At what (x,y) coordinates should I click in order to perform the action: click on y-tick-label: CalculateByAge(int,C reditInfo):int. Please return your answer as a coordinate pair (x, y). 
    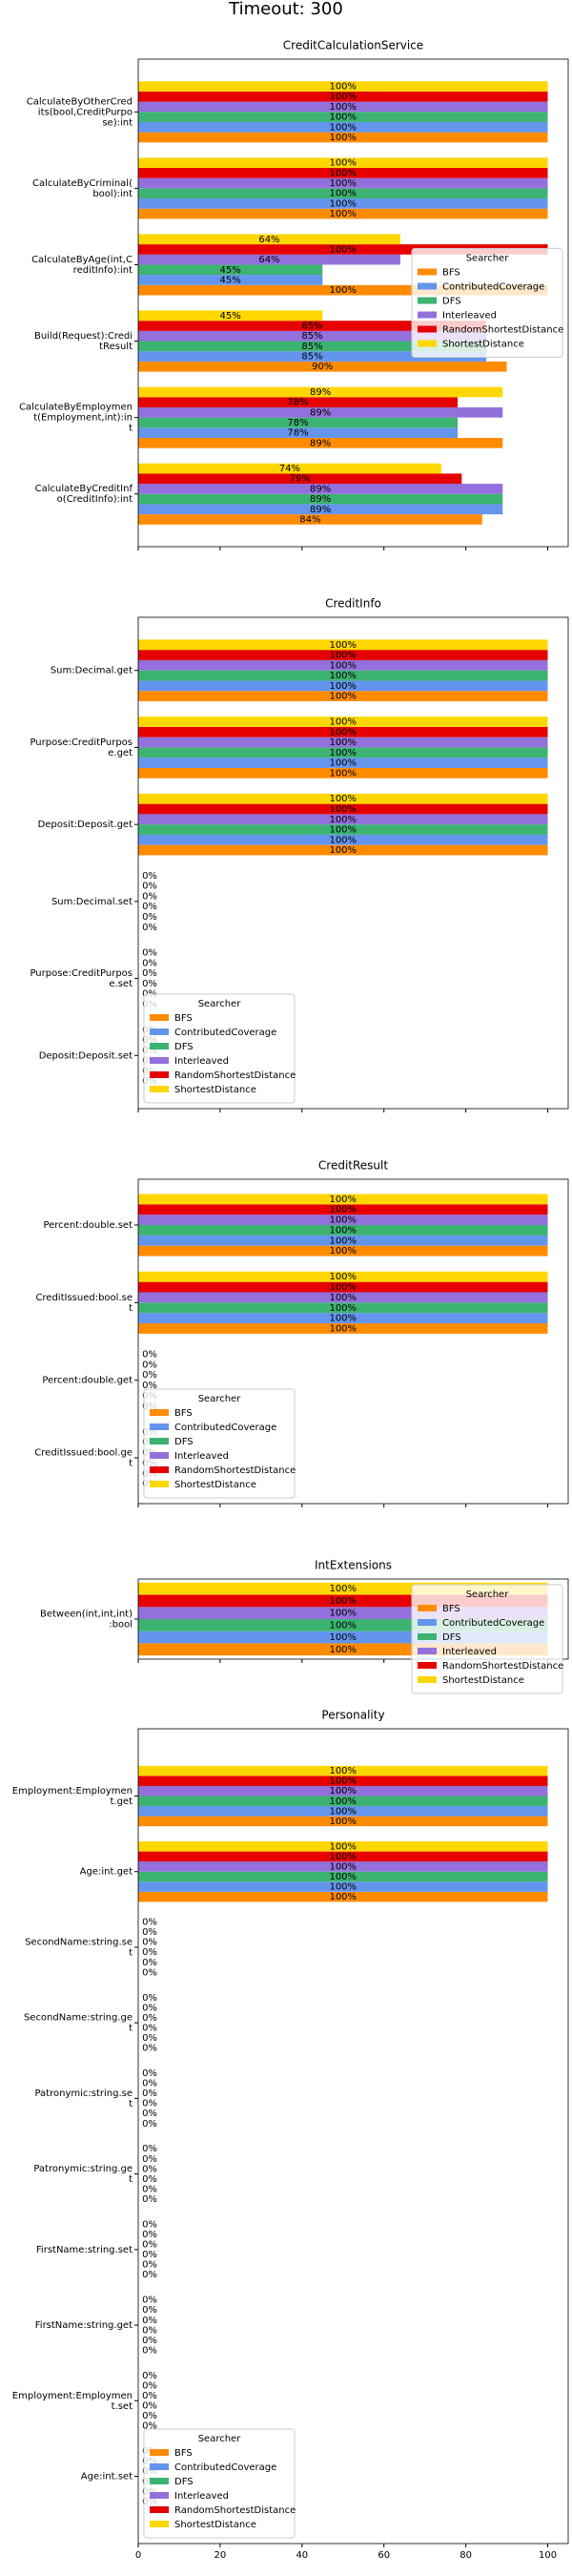
    Looking at the image, I should click on (82, 265).